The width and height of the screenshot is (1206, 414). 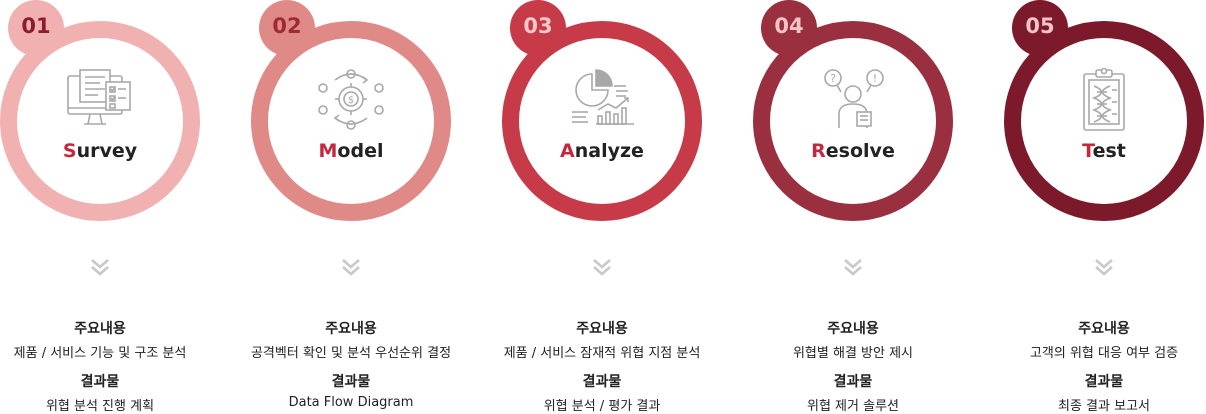 What do you see at coordinates (789, 28) in the screenshot?
I see `step-number-badge: 04` at bounding box center [789, 28].